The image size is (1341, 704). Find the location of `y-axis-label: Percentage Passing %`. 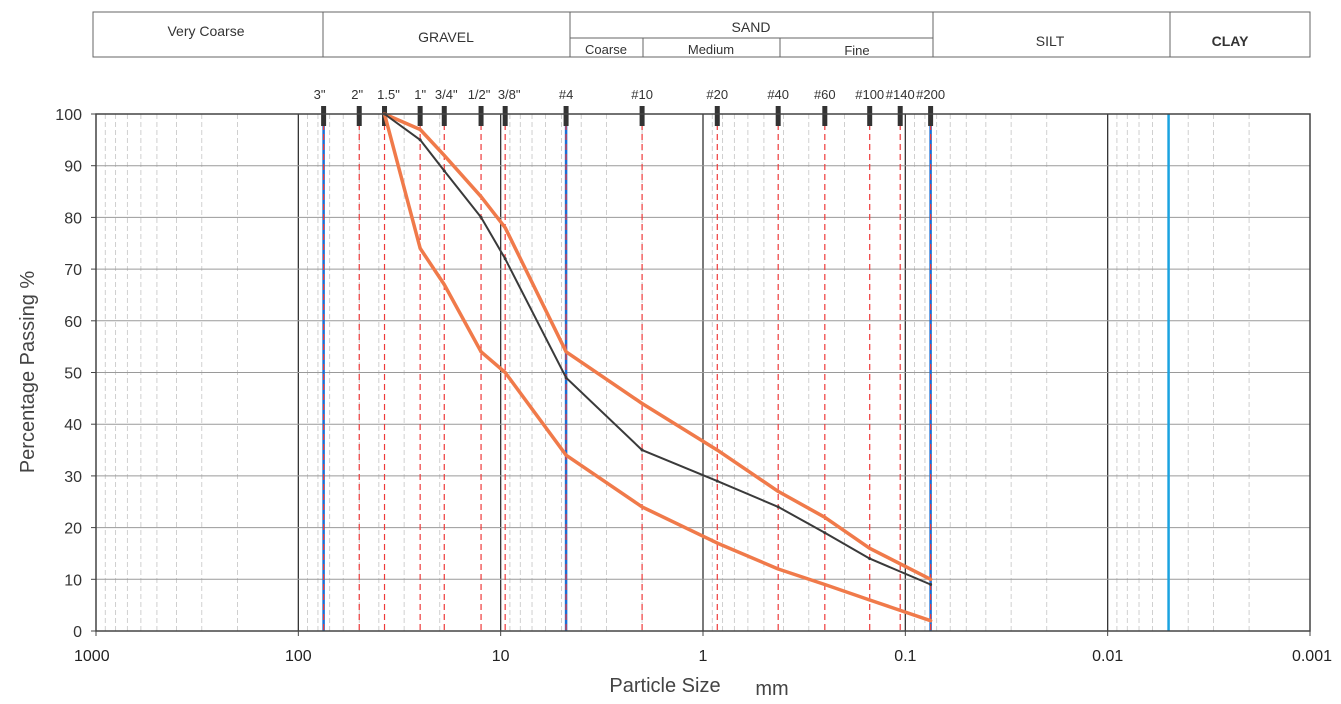

y-axis-label: Percentage Passing % is located at coordinates (28, 372).